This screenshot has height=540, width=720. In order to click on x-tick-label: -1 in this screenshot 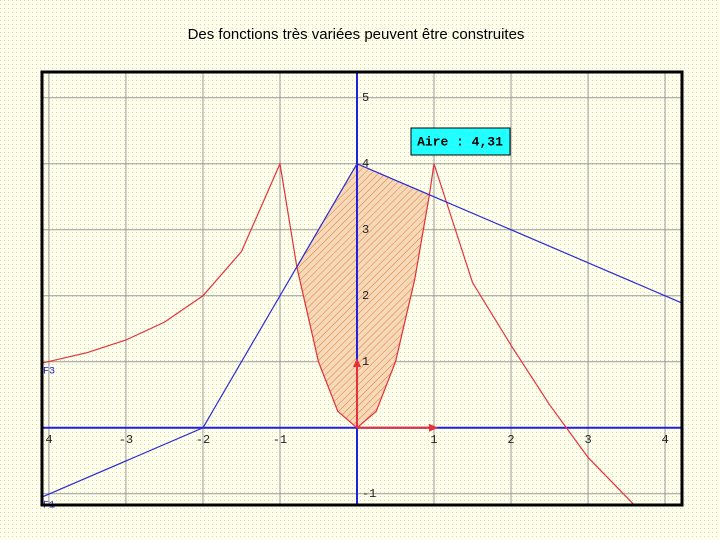, I will do `click(280, 440)`.